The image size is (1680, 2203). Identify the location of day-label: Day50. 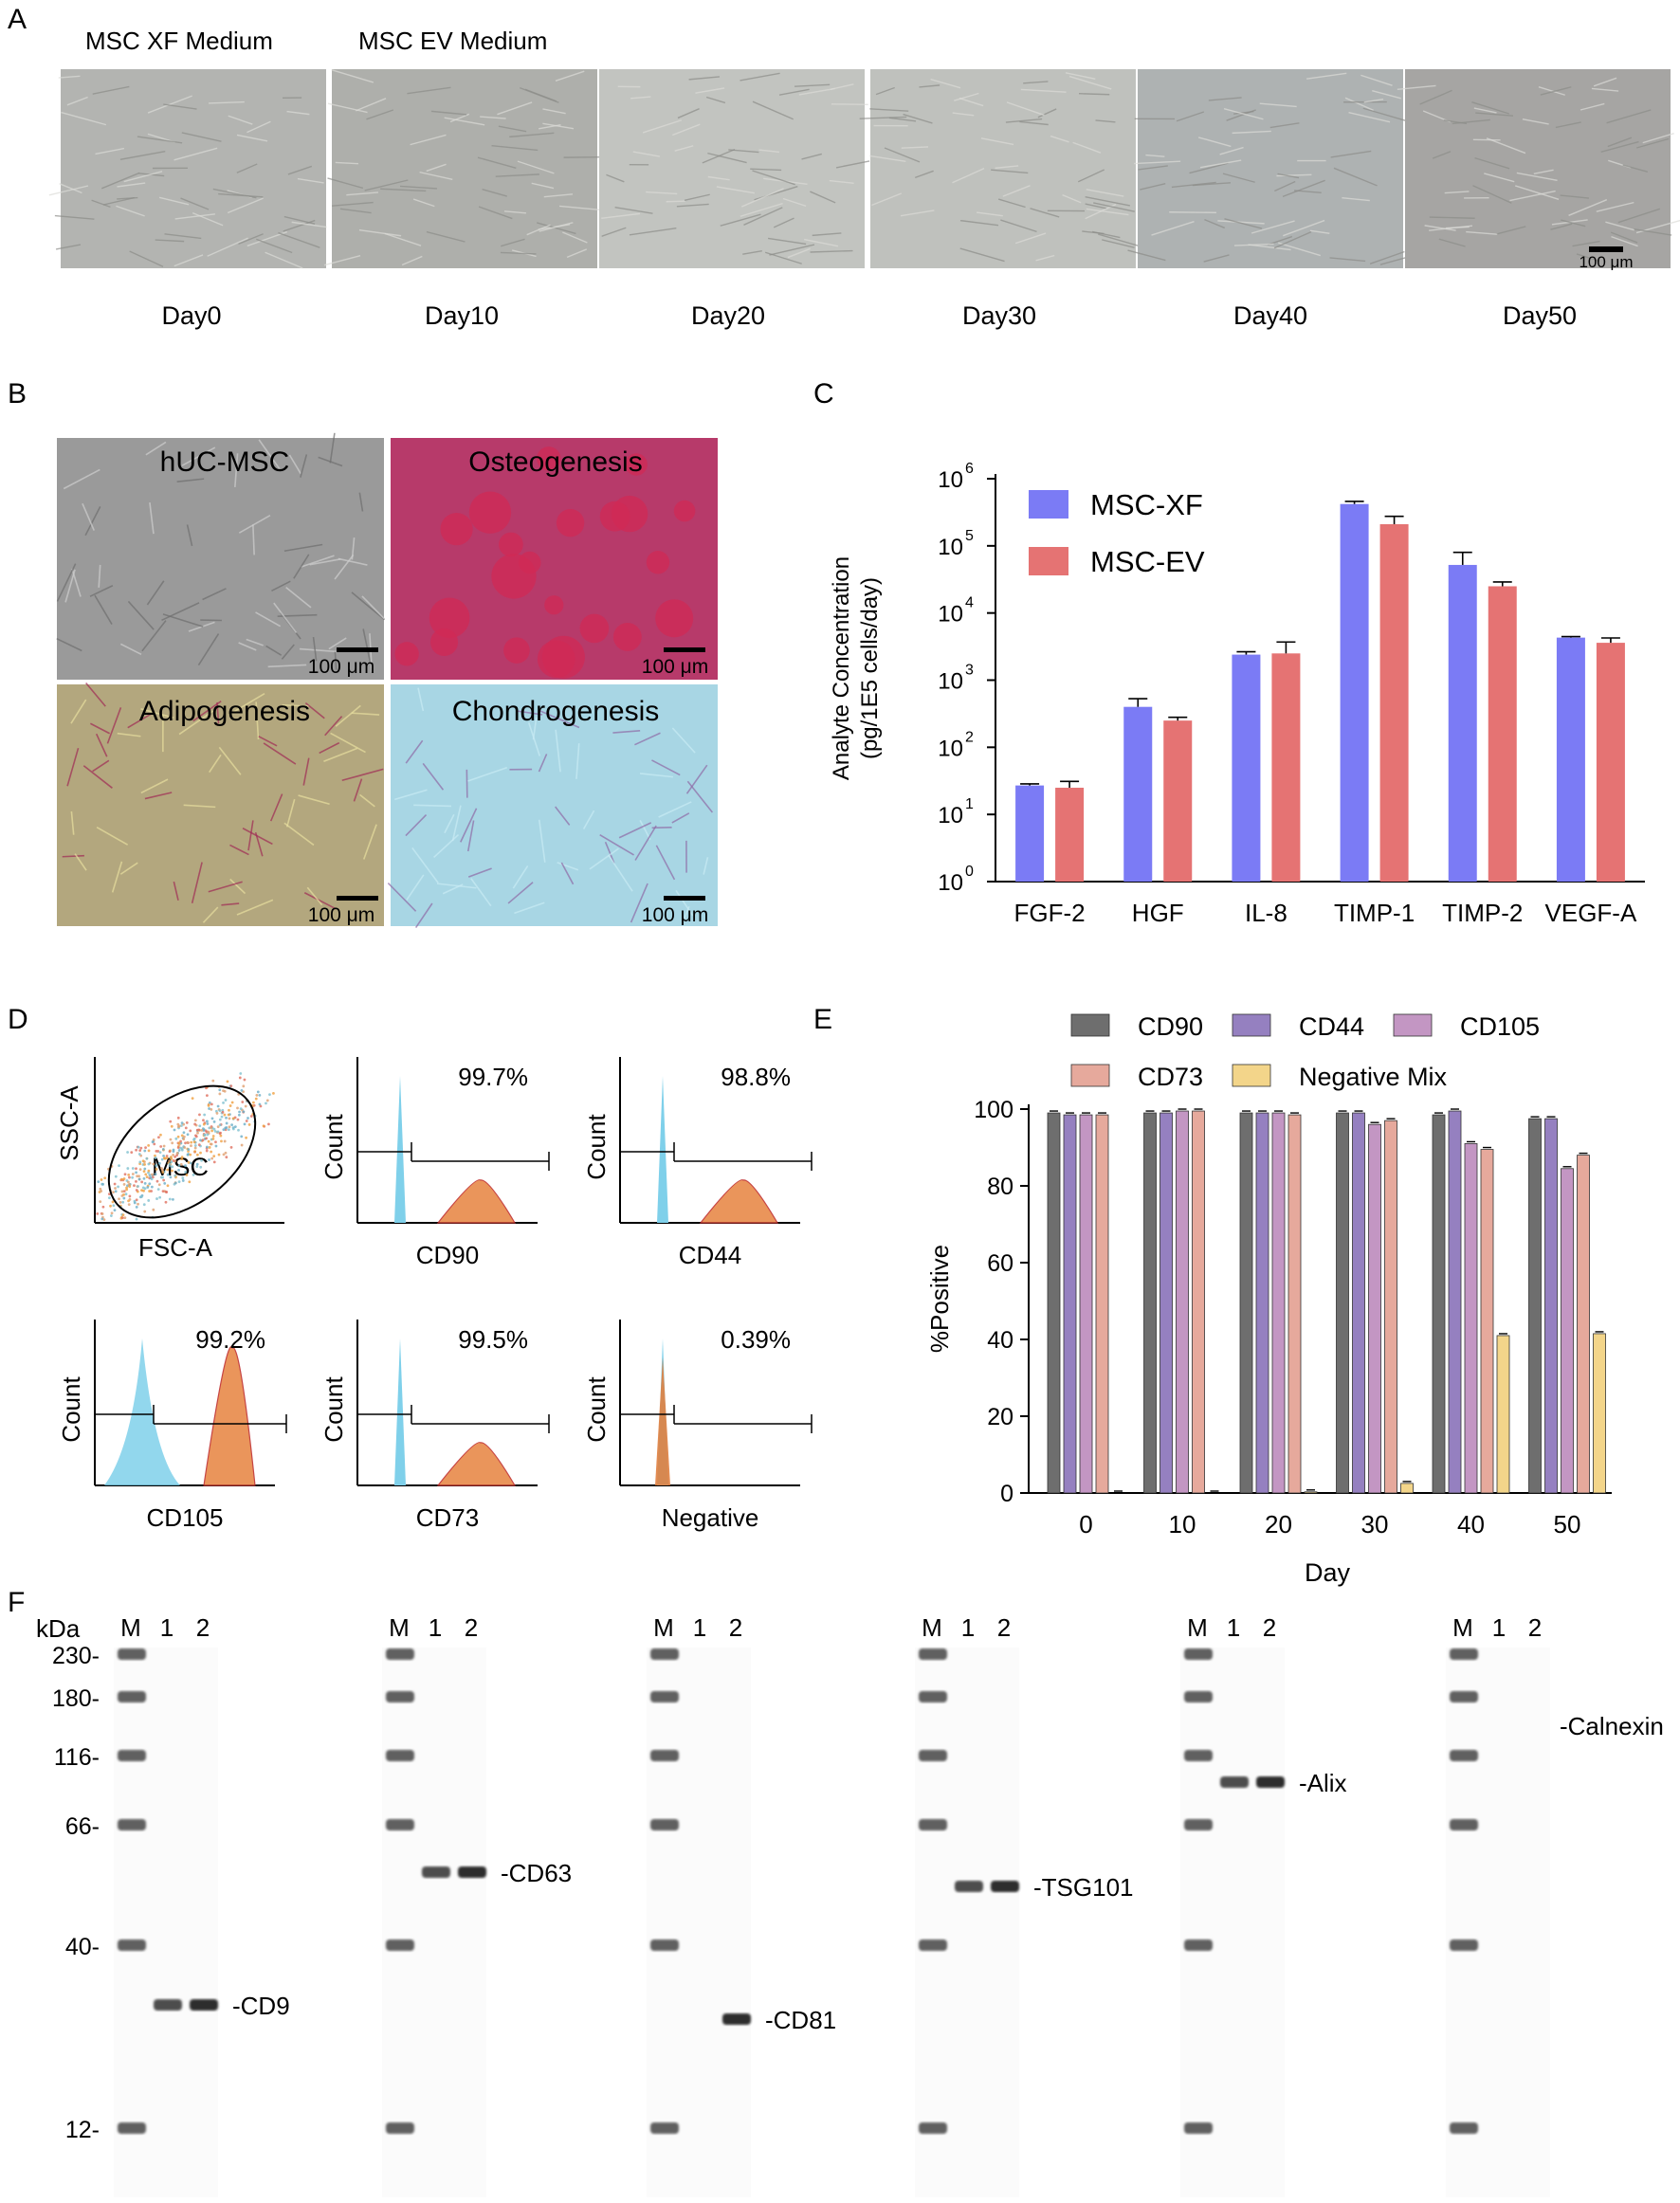
(1540, 316).